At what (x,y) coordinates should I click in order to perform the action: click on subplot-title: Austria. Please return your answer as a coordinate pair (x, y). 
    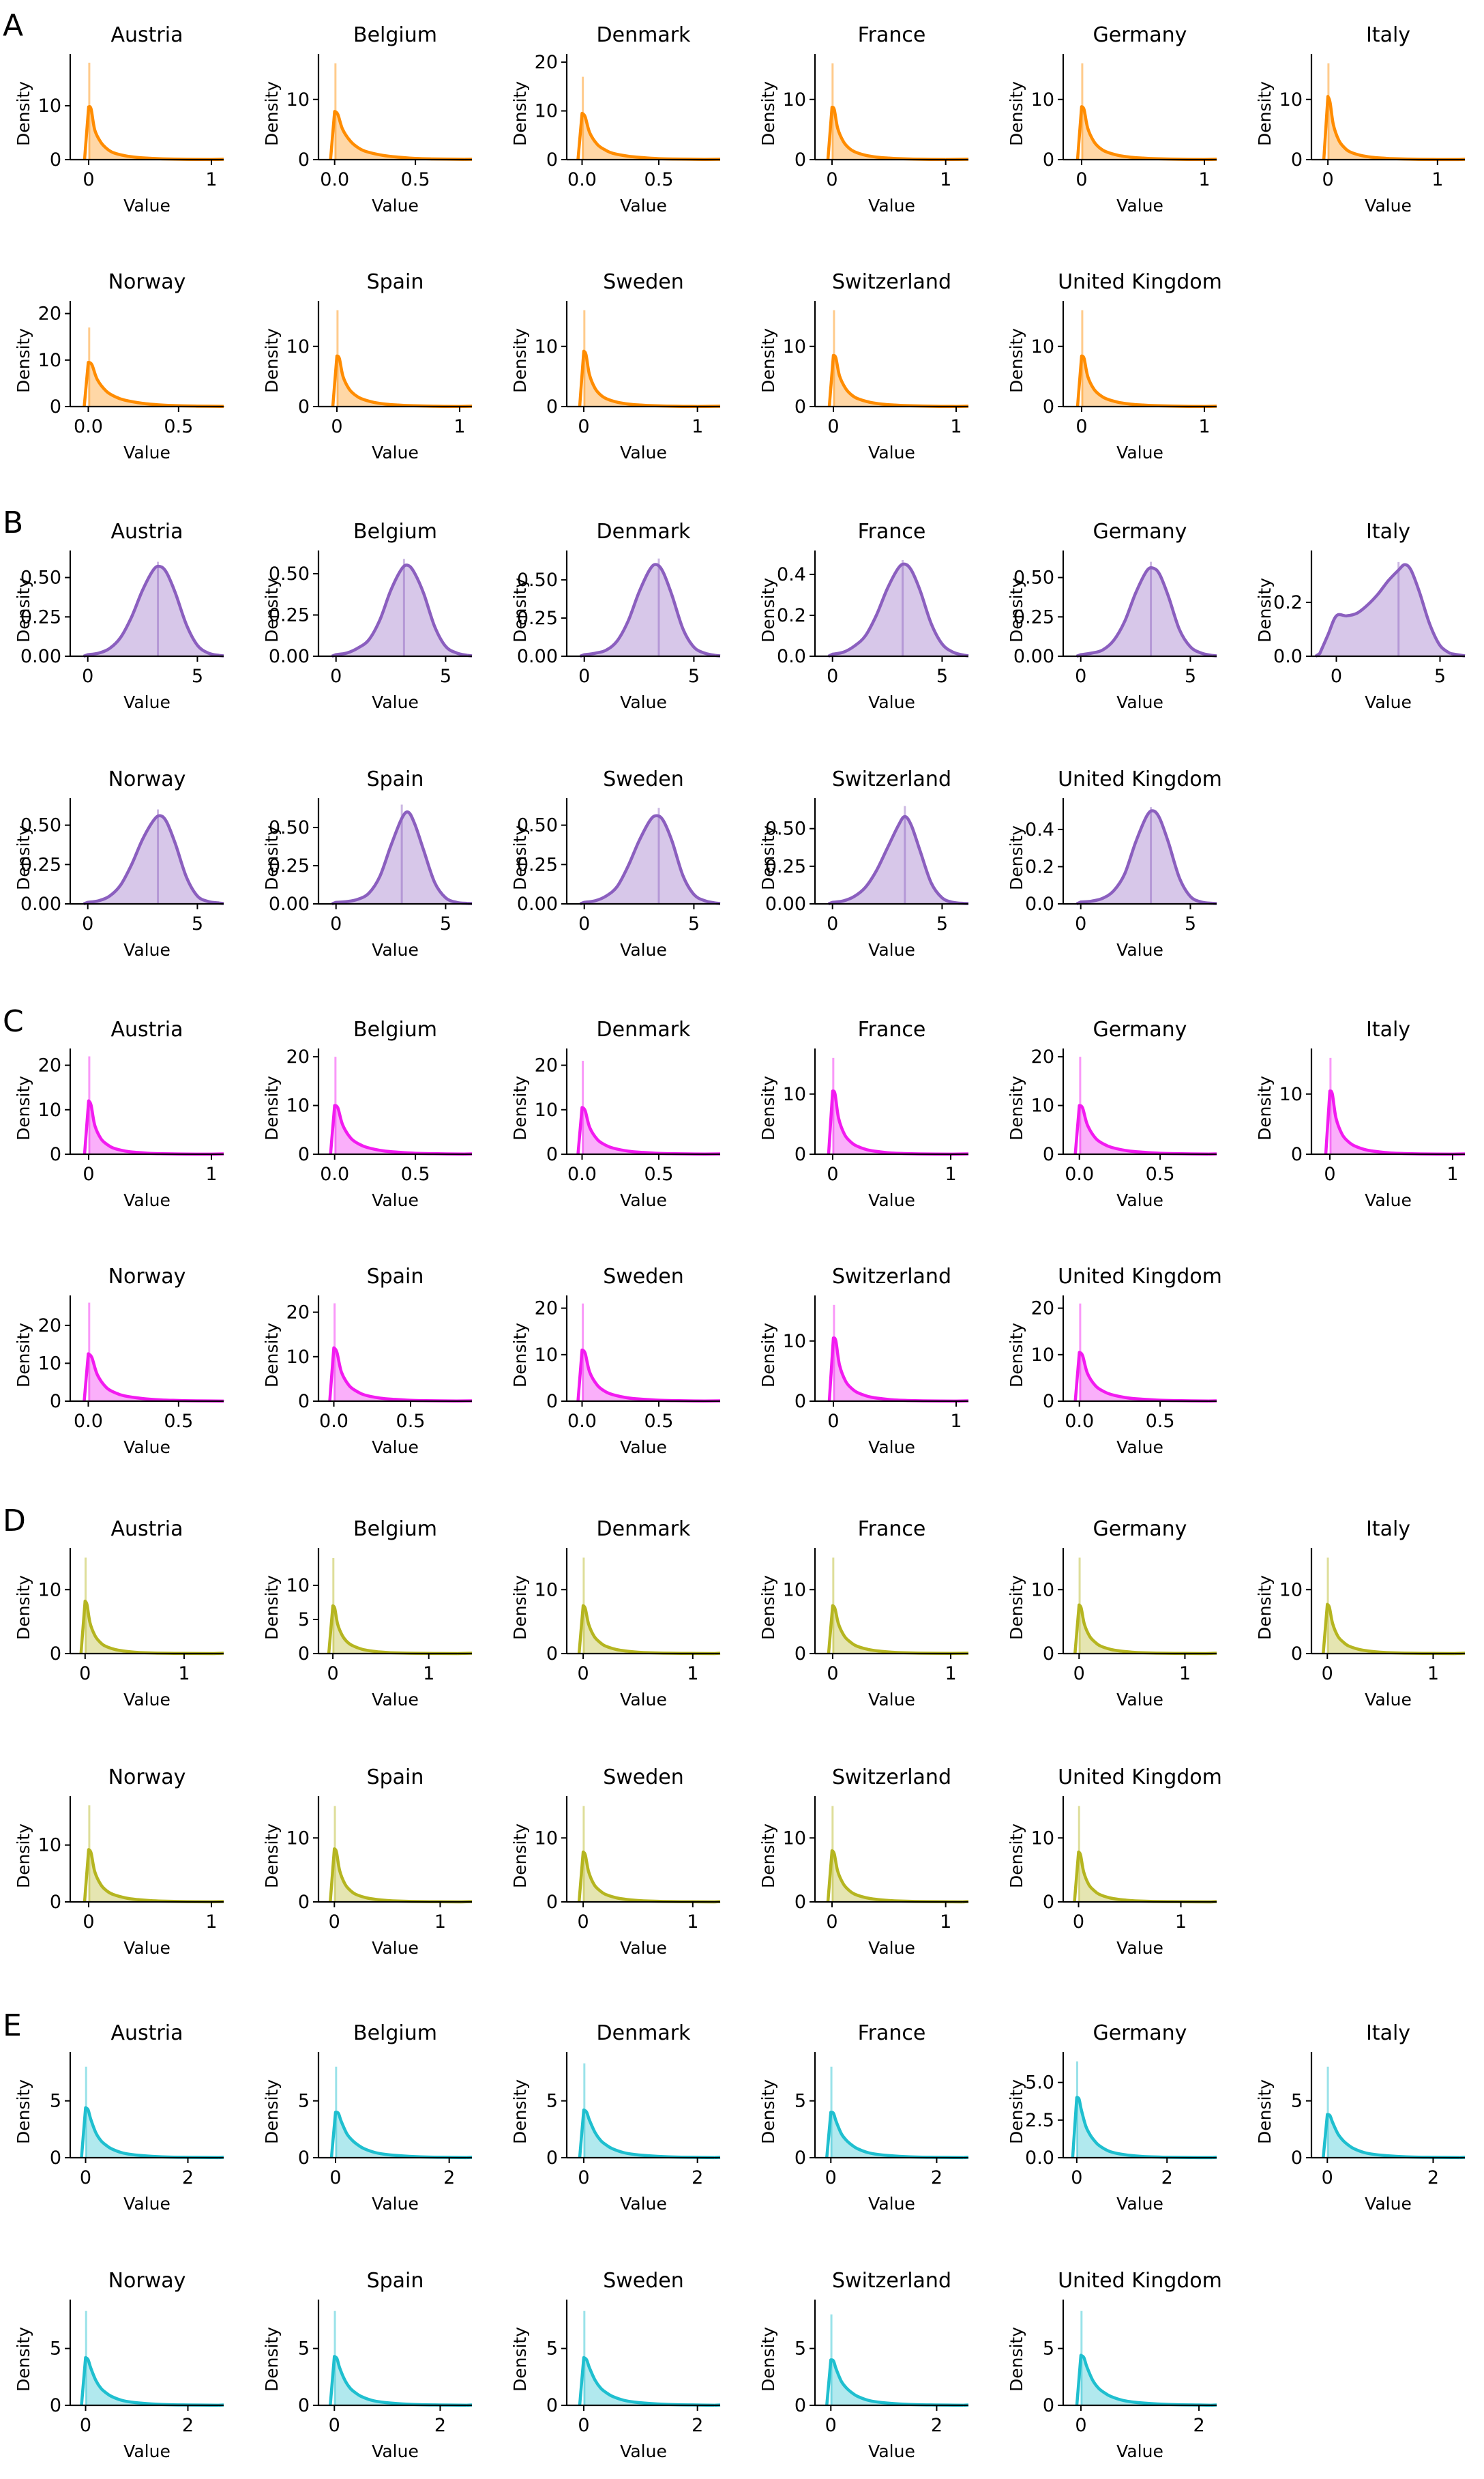
    Looking at the image, I should click on (147, 532).